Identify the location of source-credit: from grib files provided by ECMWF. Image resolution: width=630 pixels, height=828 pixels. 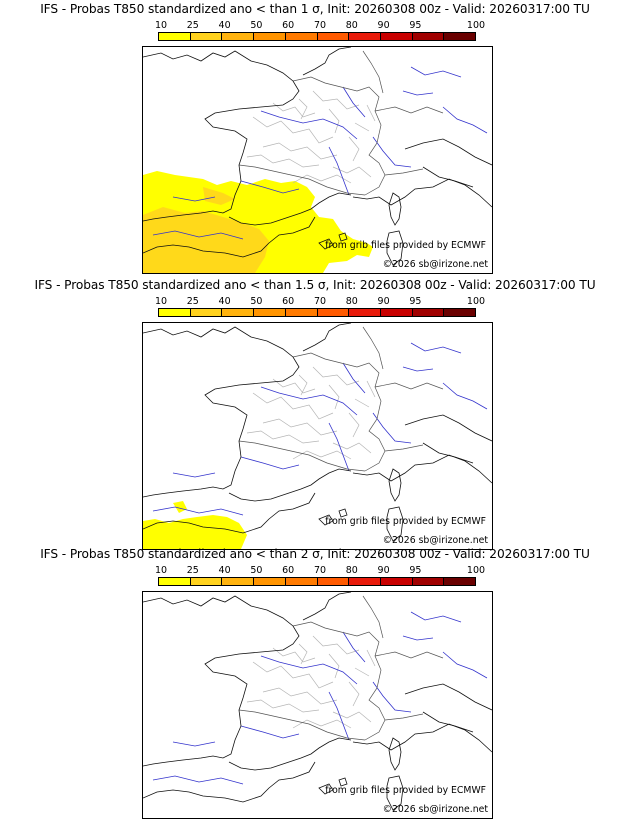
(405, 245).